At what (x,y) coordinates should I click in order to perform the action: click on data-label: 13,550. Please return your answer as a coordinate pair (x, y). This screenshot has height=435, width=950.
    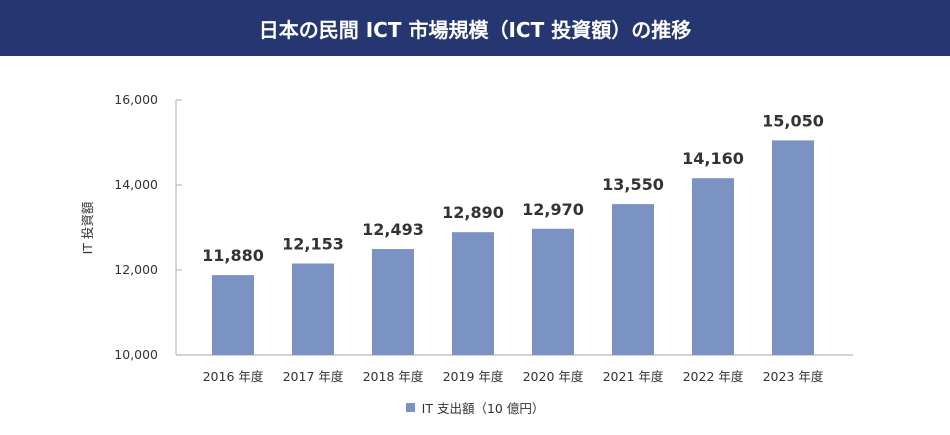
    Looking at the image, I should click on (633, 184).